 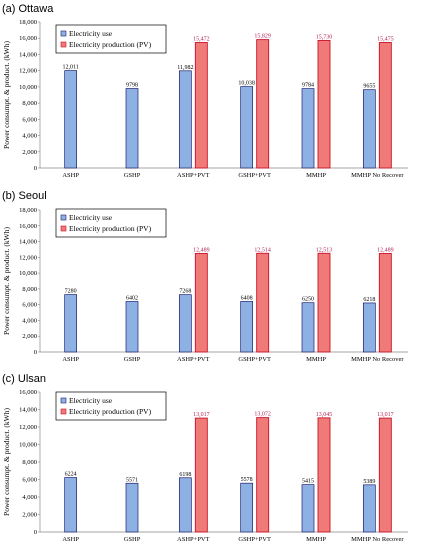 I want to click on data-label-electricity-production: 13,017, so click(x=385, y=415).